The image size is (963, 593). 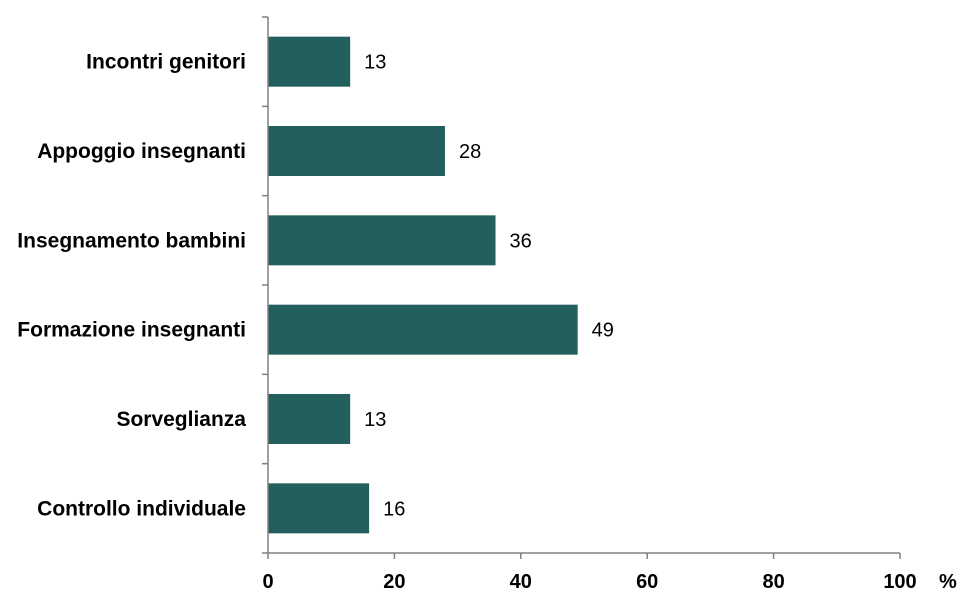 What do you see at coordinates (521, 241) in the screenshot?
I see `data-label: 36` at bounding box center [521, 241].